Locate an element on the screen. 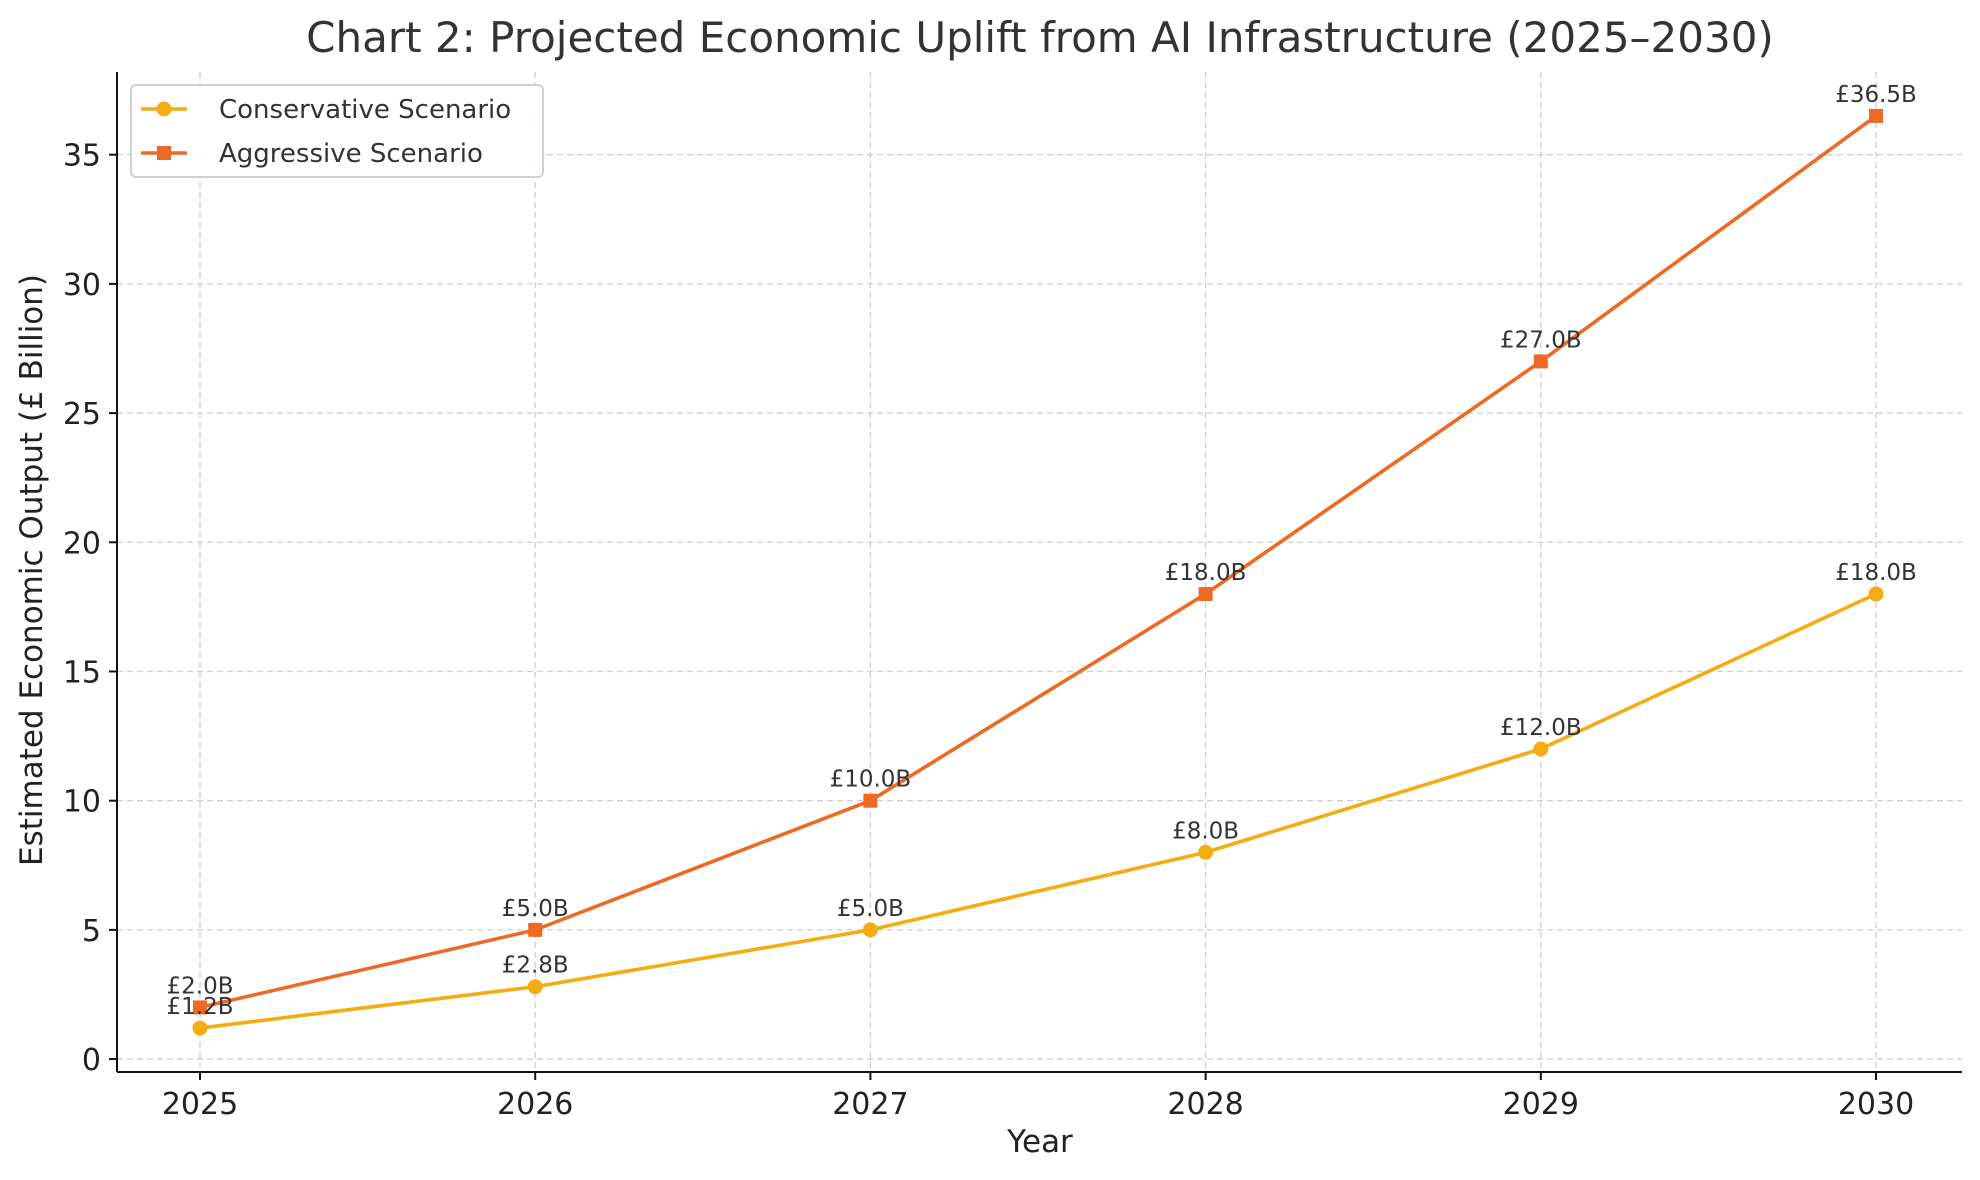 The width and height of the screenshot is (1980, 1180). y-tick-label: 35 is located at coordinates (82, 156).